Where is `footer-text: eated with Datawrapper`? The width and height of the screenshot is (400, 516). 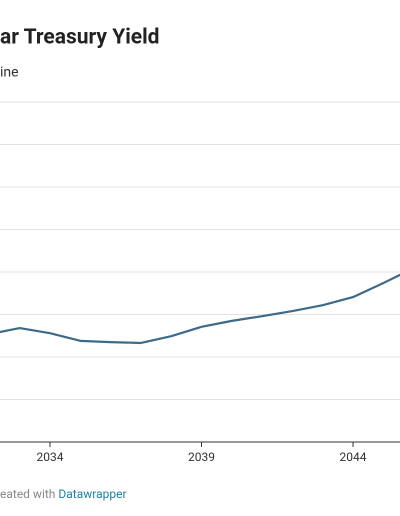
footer-text: eated with Datawrapper is located at coordinates (63, 494).